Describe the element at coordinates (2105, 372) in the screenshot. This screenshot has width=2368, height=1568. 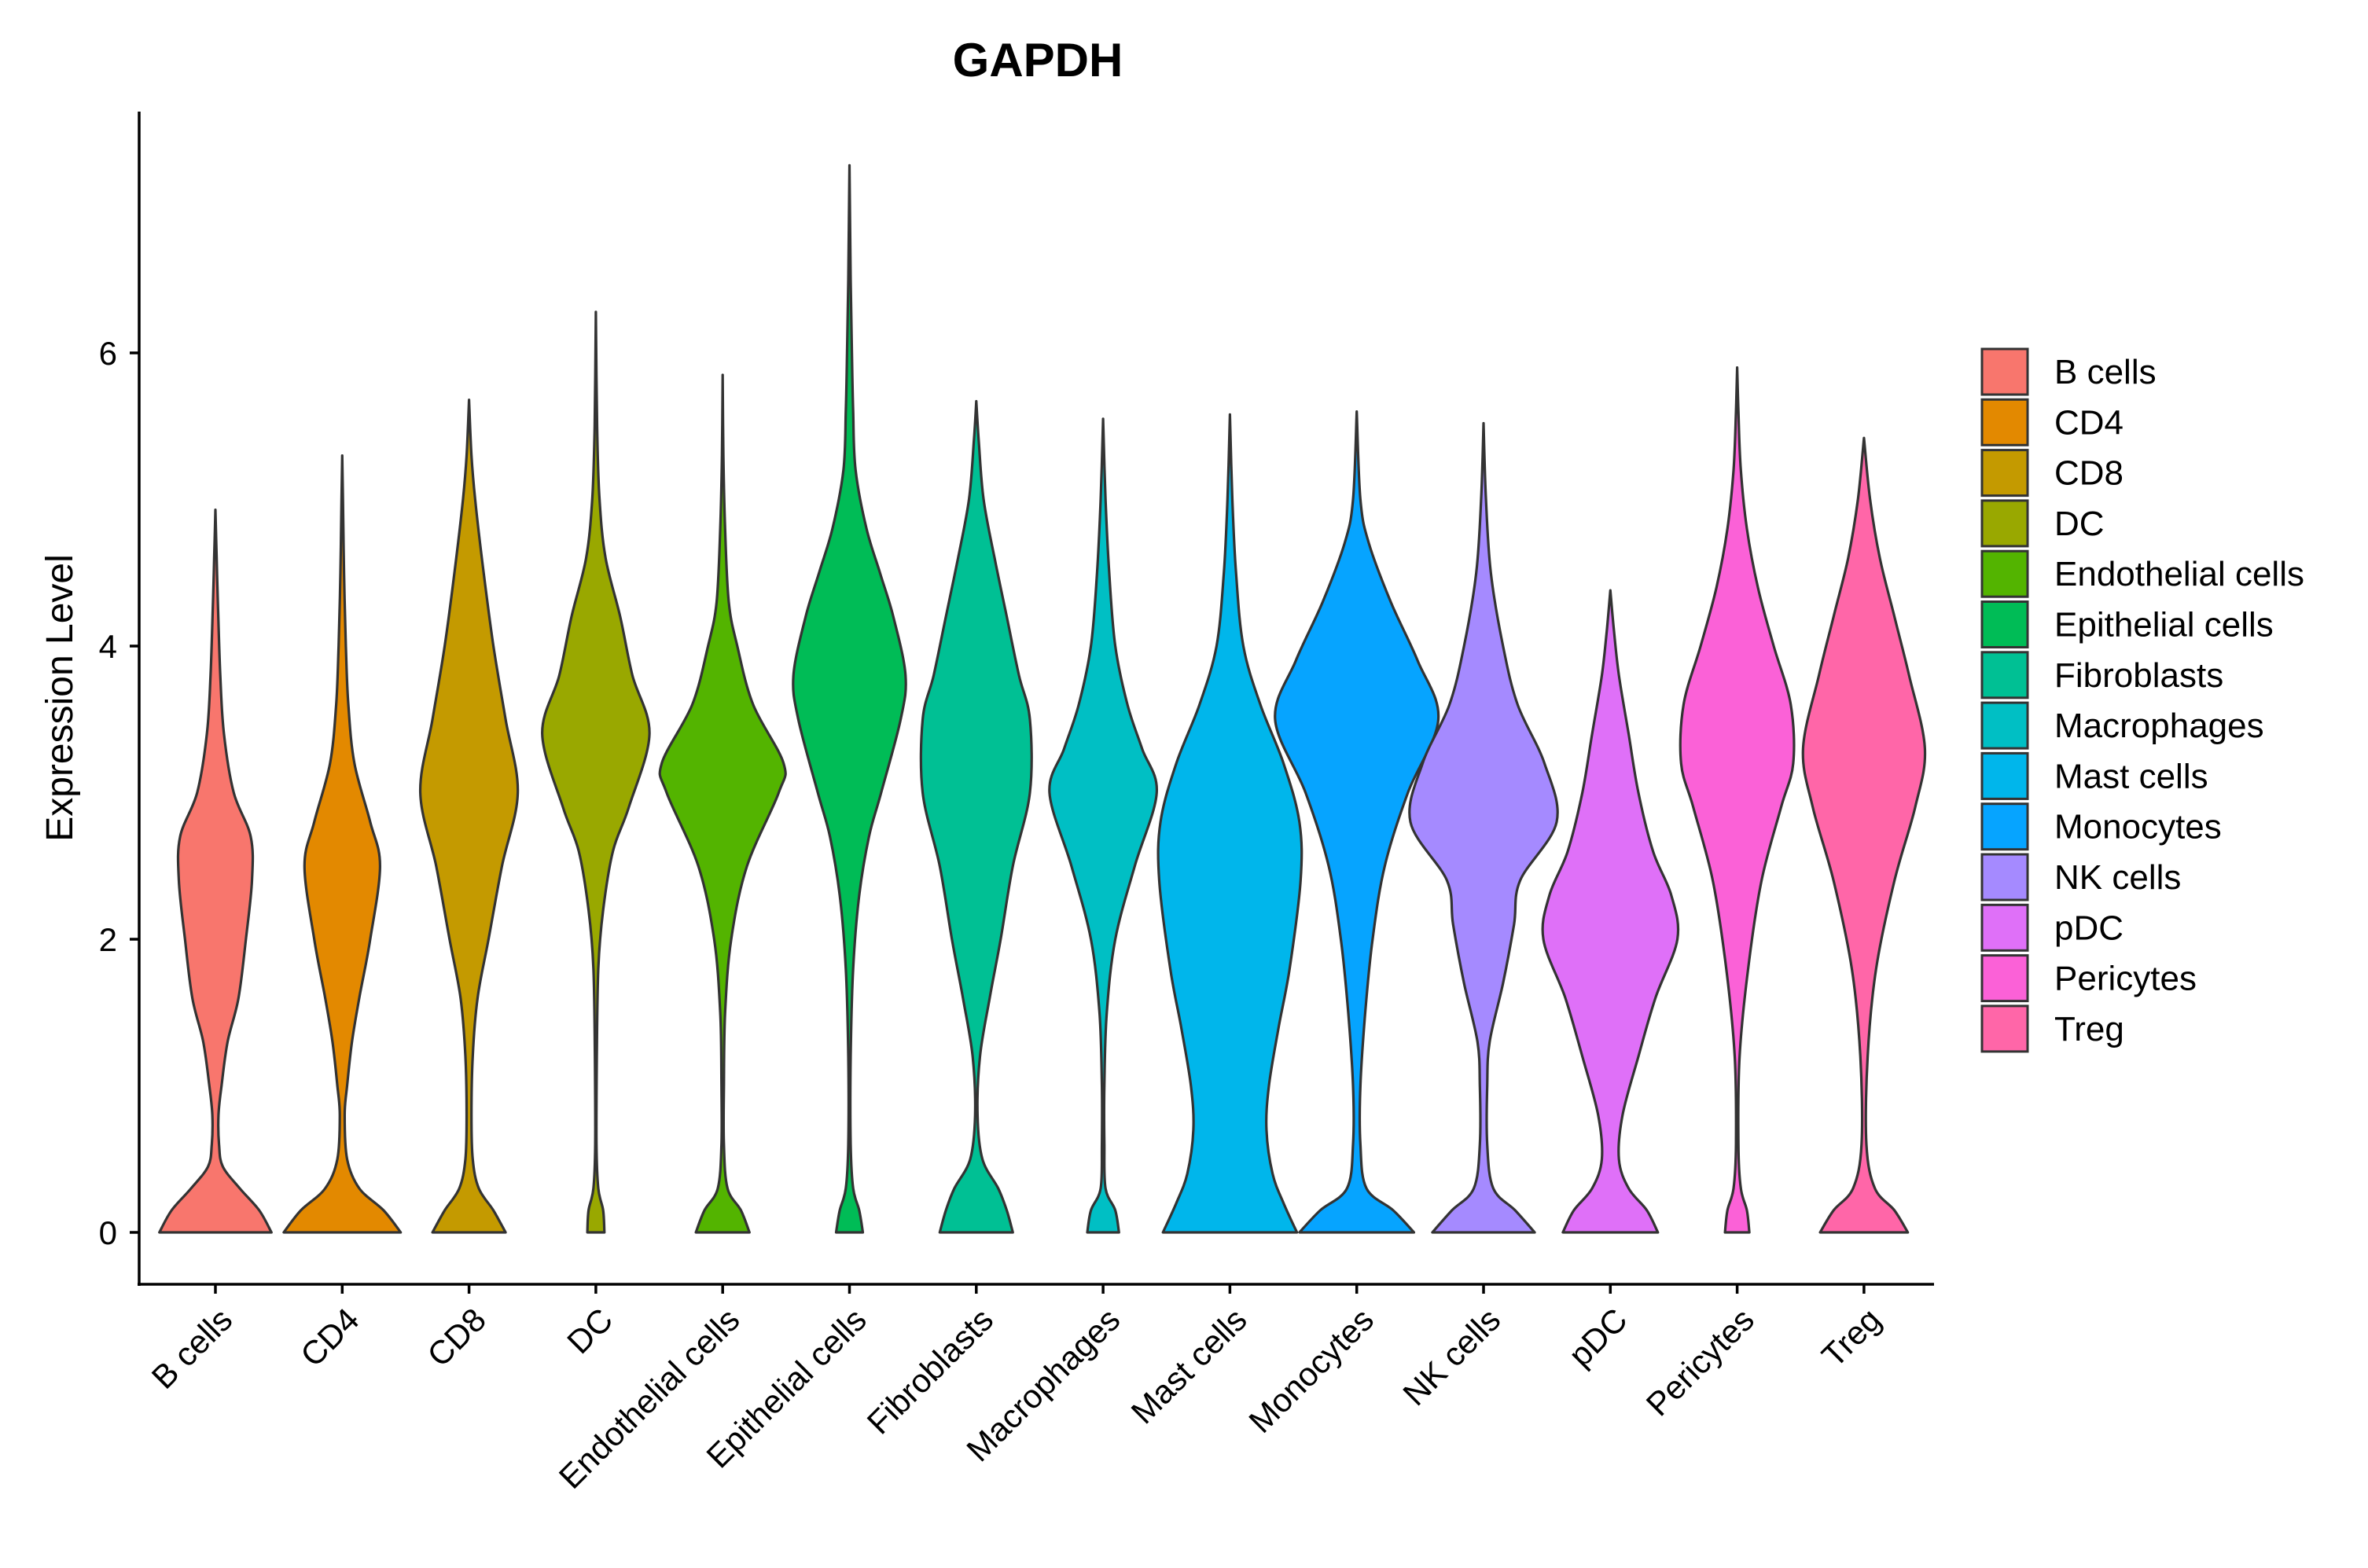
I see `legend-label: B cells` at that location.